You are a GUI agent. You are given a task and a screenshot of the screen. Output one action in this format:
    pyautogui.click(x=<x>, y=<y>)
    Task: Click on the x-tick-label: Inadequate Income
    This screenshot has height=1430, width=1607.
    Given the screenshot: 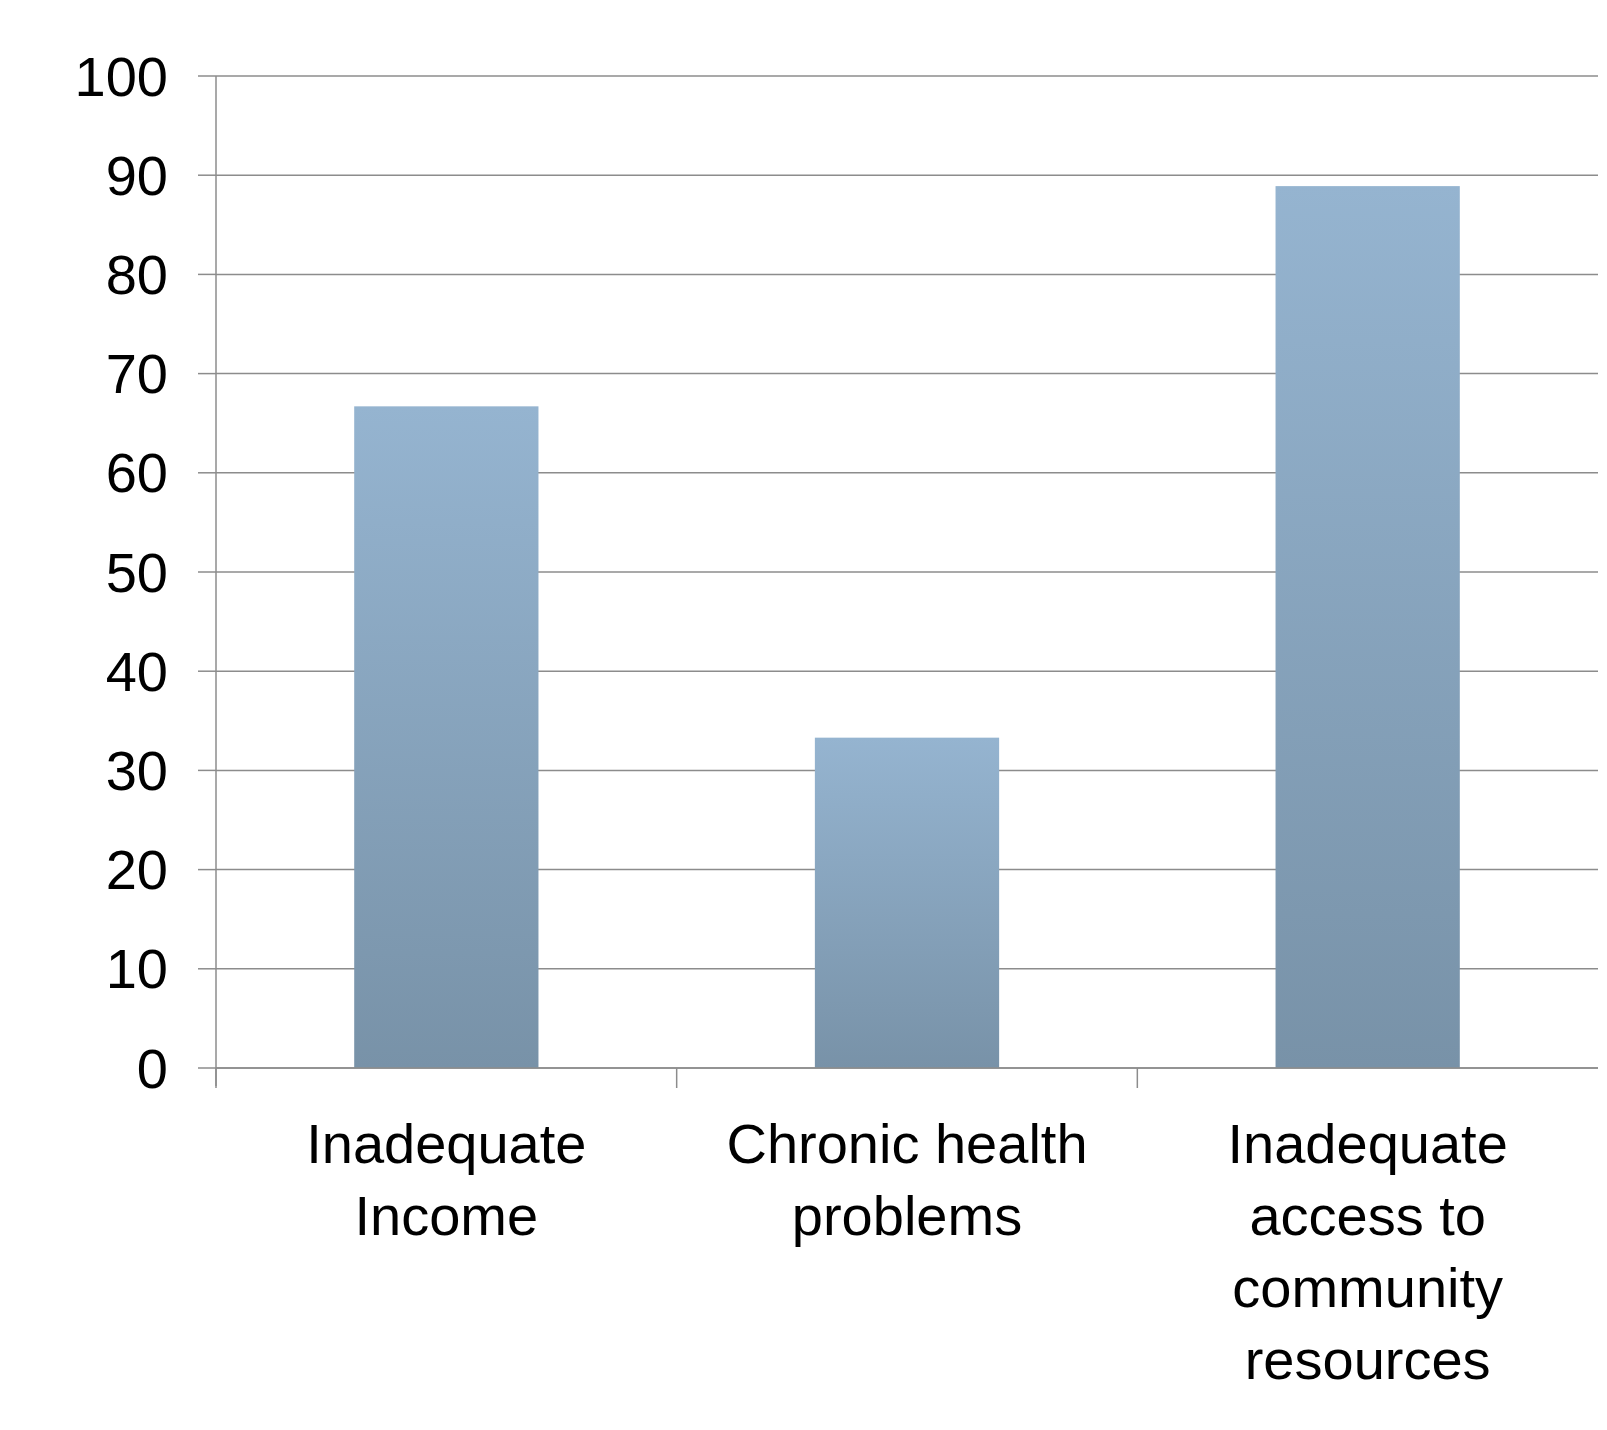 What is the action you would take?
    pyautogui.click(x=446, y=1179)
    